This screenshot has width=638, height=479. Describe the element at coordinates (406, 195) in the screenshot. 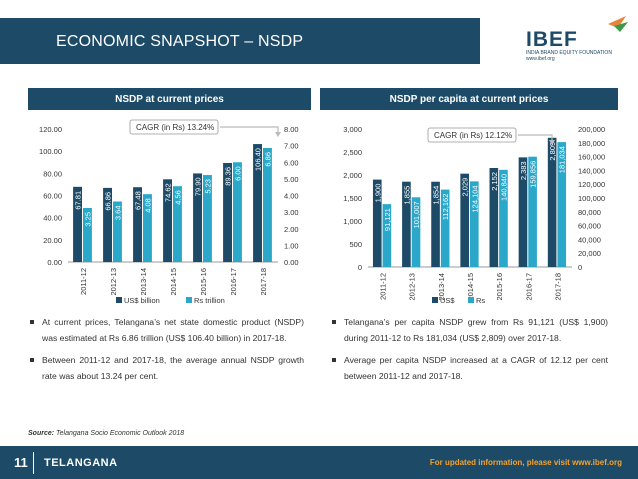

I see `data-label: 1,855` at that location.